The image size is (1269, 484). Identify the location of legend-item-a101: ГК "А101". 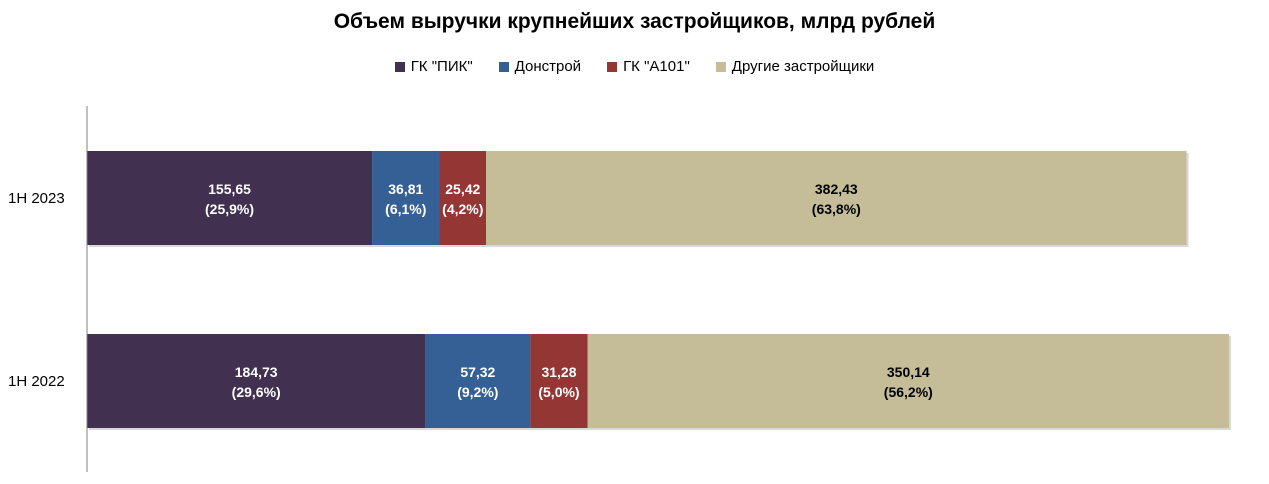
(648, 66).